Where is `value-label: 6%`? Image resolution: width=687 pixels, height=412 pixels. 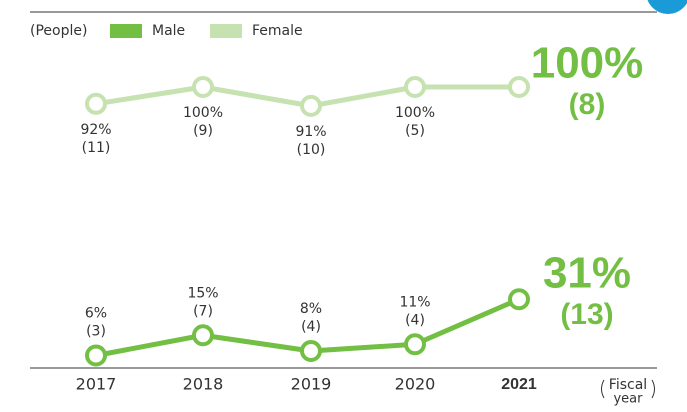 value-label: 6% is located at coordinates (96, 314).